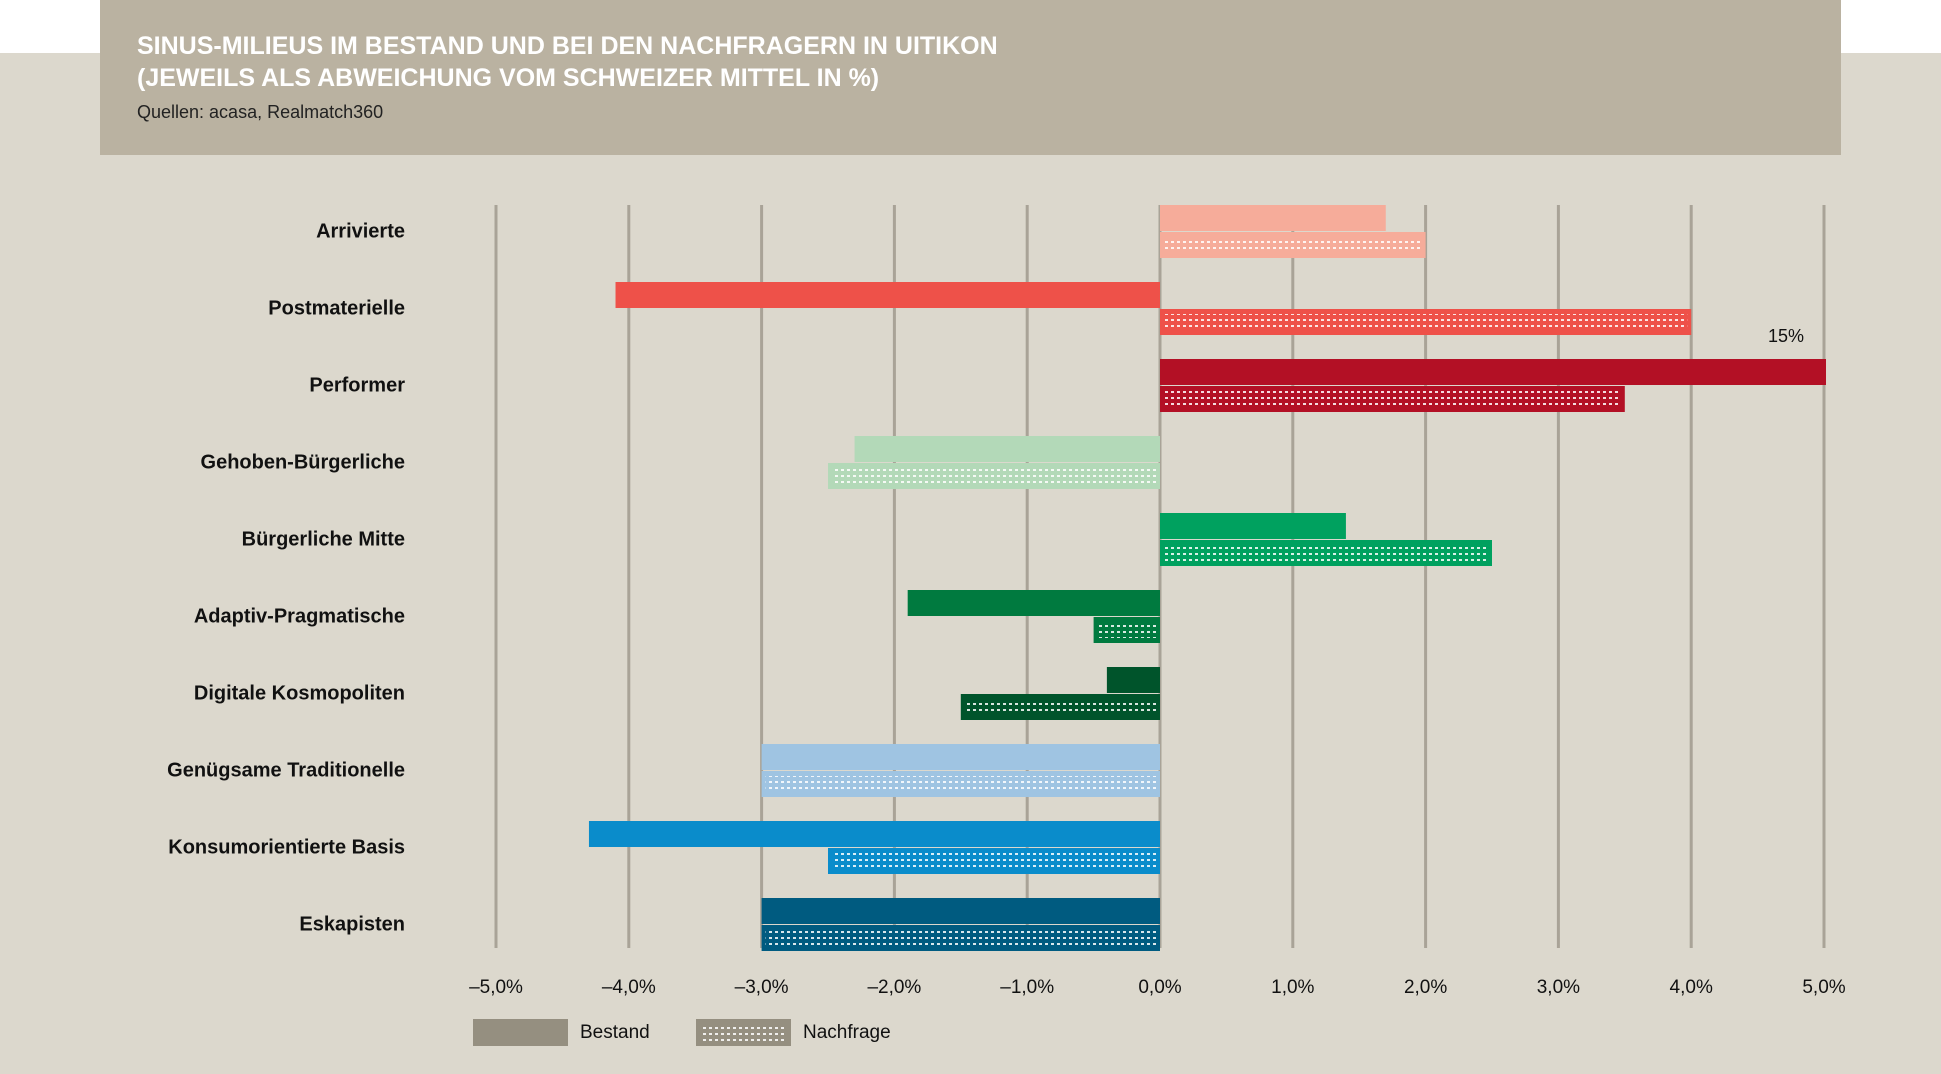  Describe the element at coordinates (1425, 987) in the screenshot. I see `x-tick-label: 2,0%` at that location.